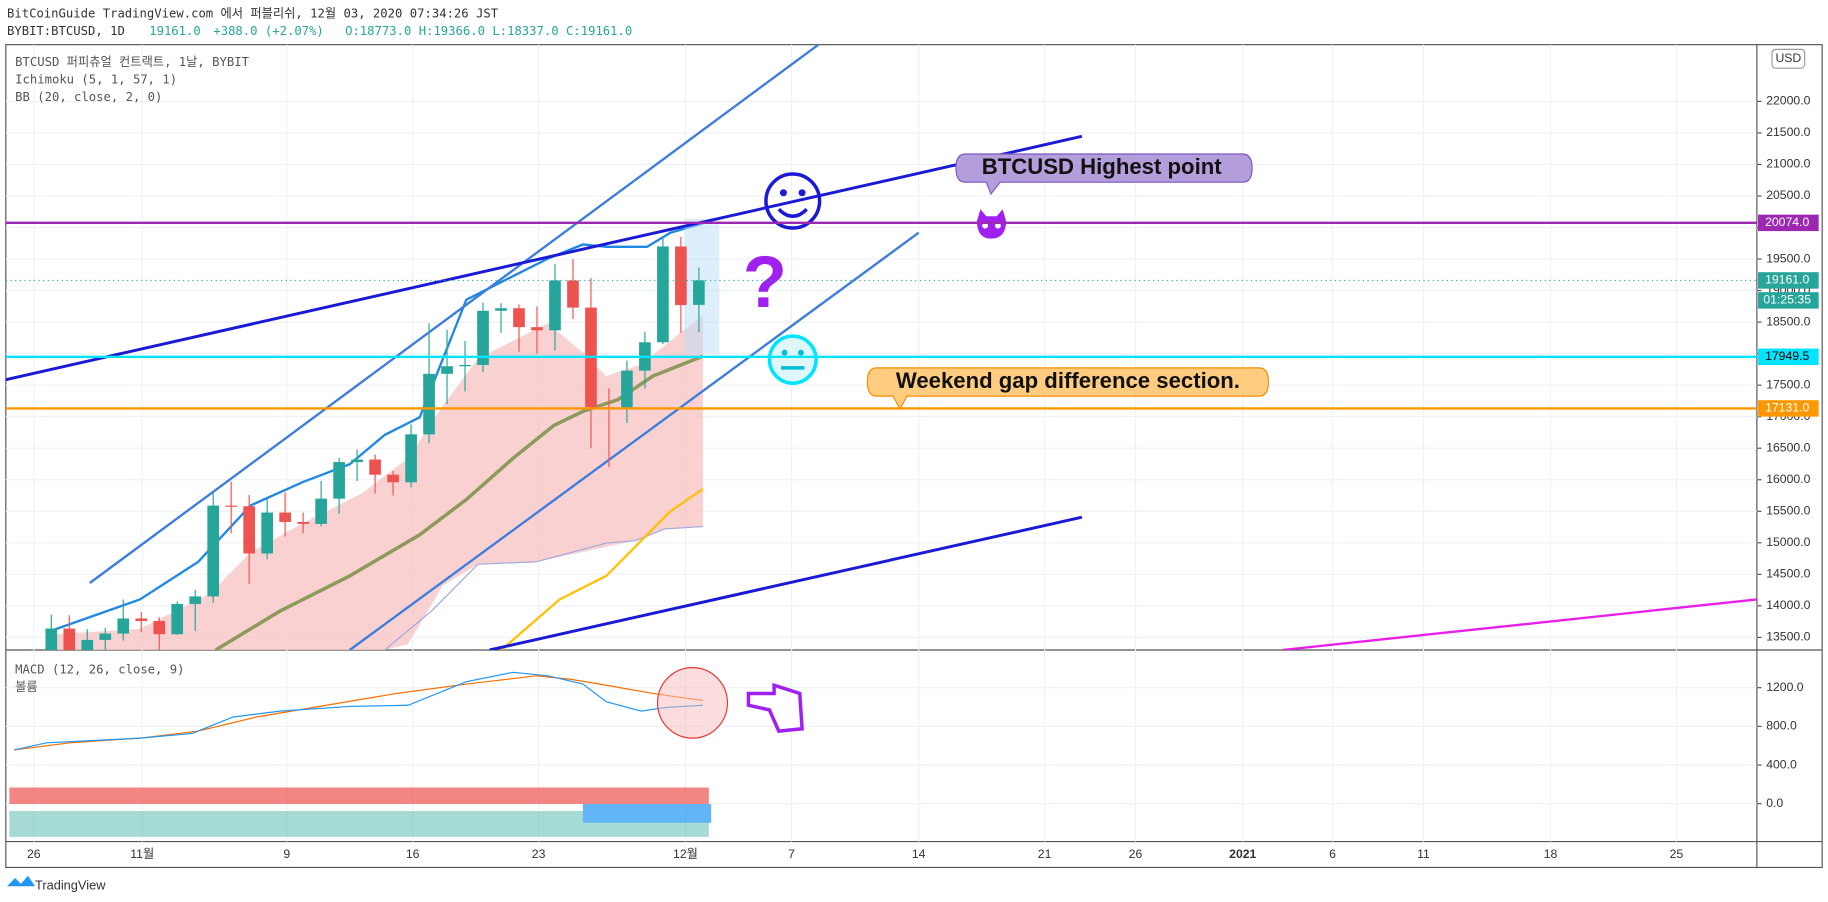  Describe the element at coordinates (775, 707) in the screenshot. I see `pointer-icon` at that location.